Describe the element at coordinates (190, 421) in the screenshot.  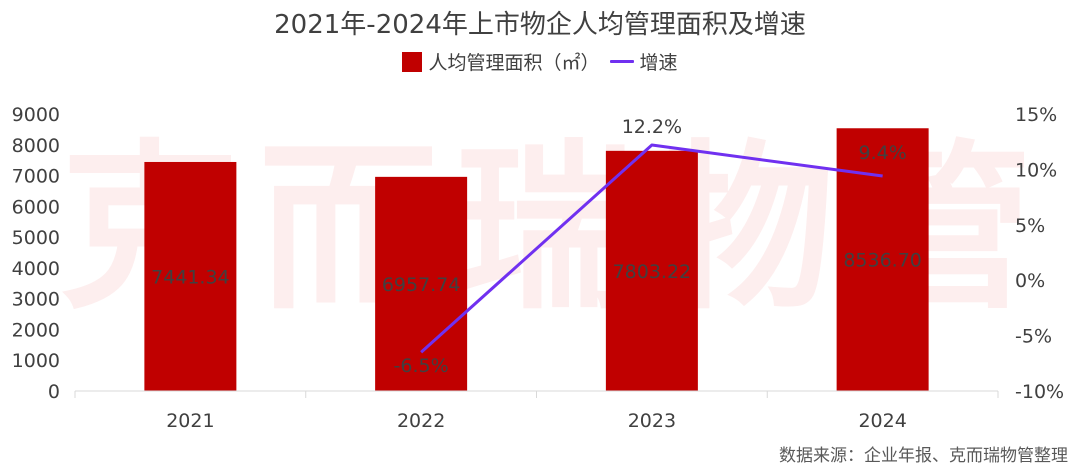
I see `x-tick-label: 2021` at that location.